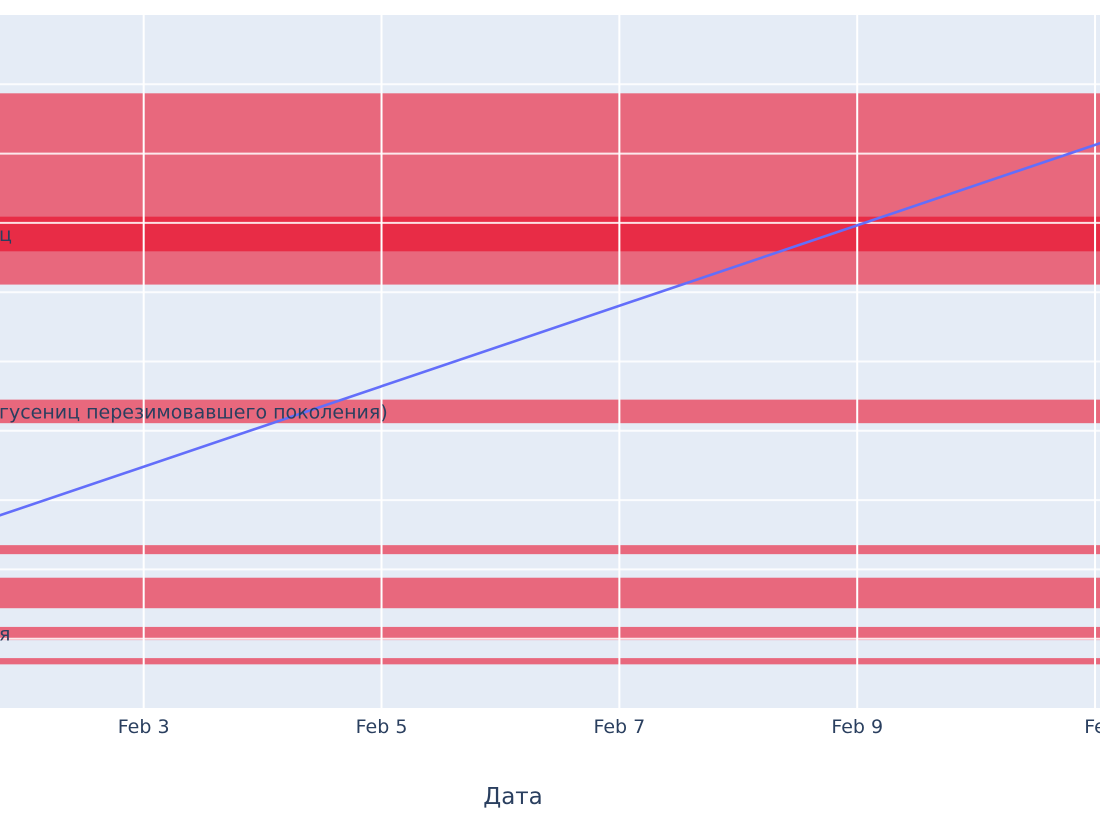  Describe the element at coordinates (513, 797) in the screenshot. I see `x-axis-title: Дата` at that location.